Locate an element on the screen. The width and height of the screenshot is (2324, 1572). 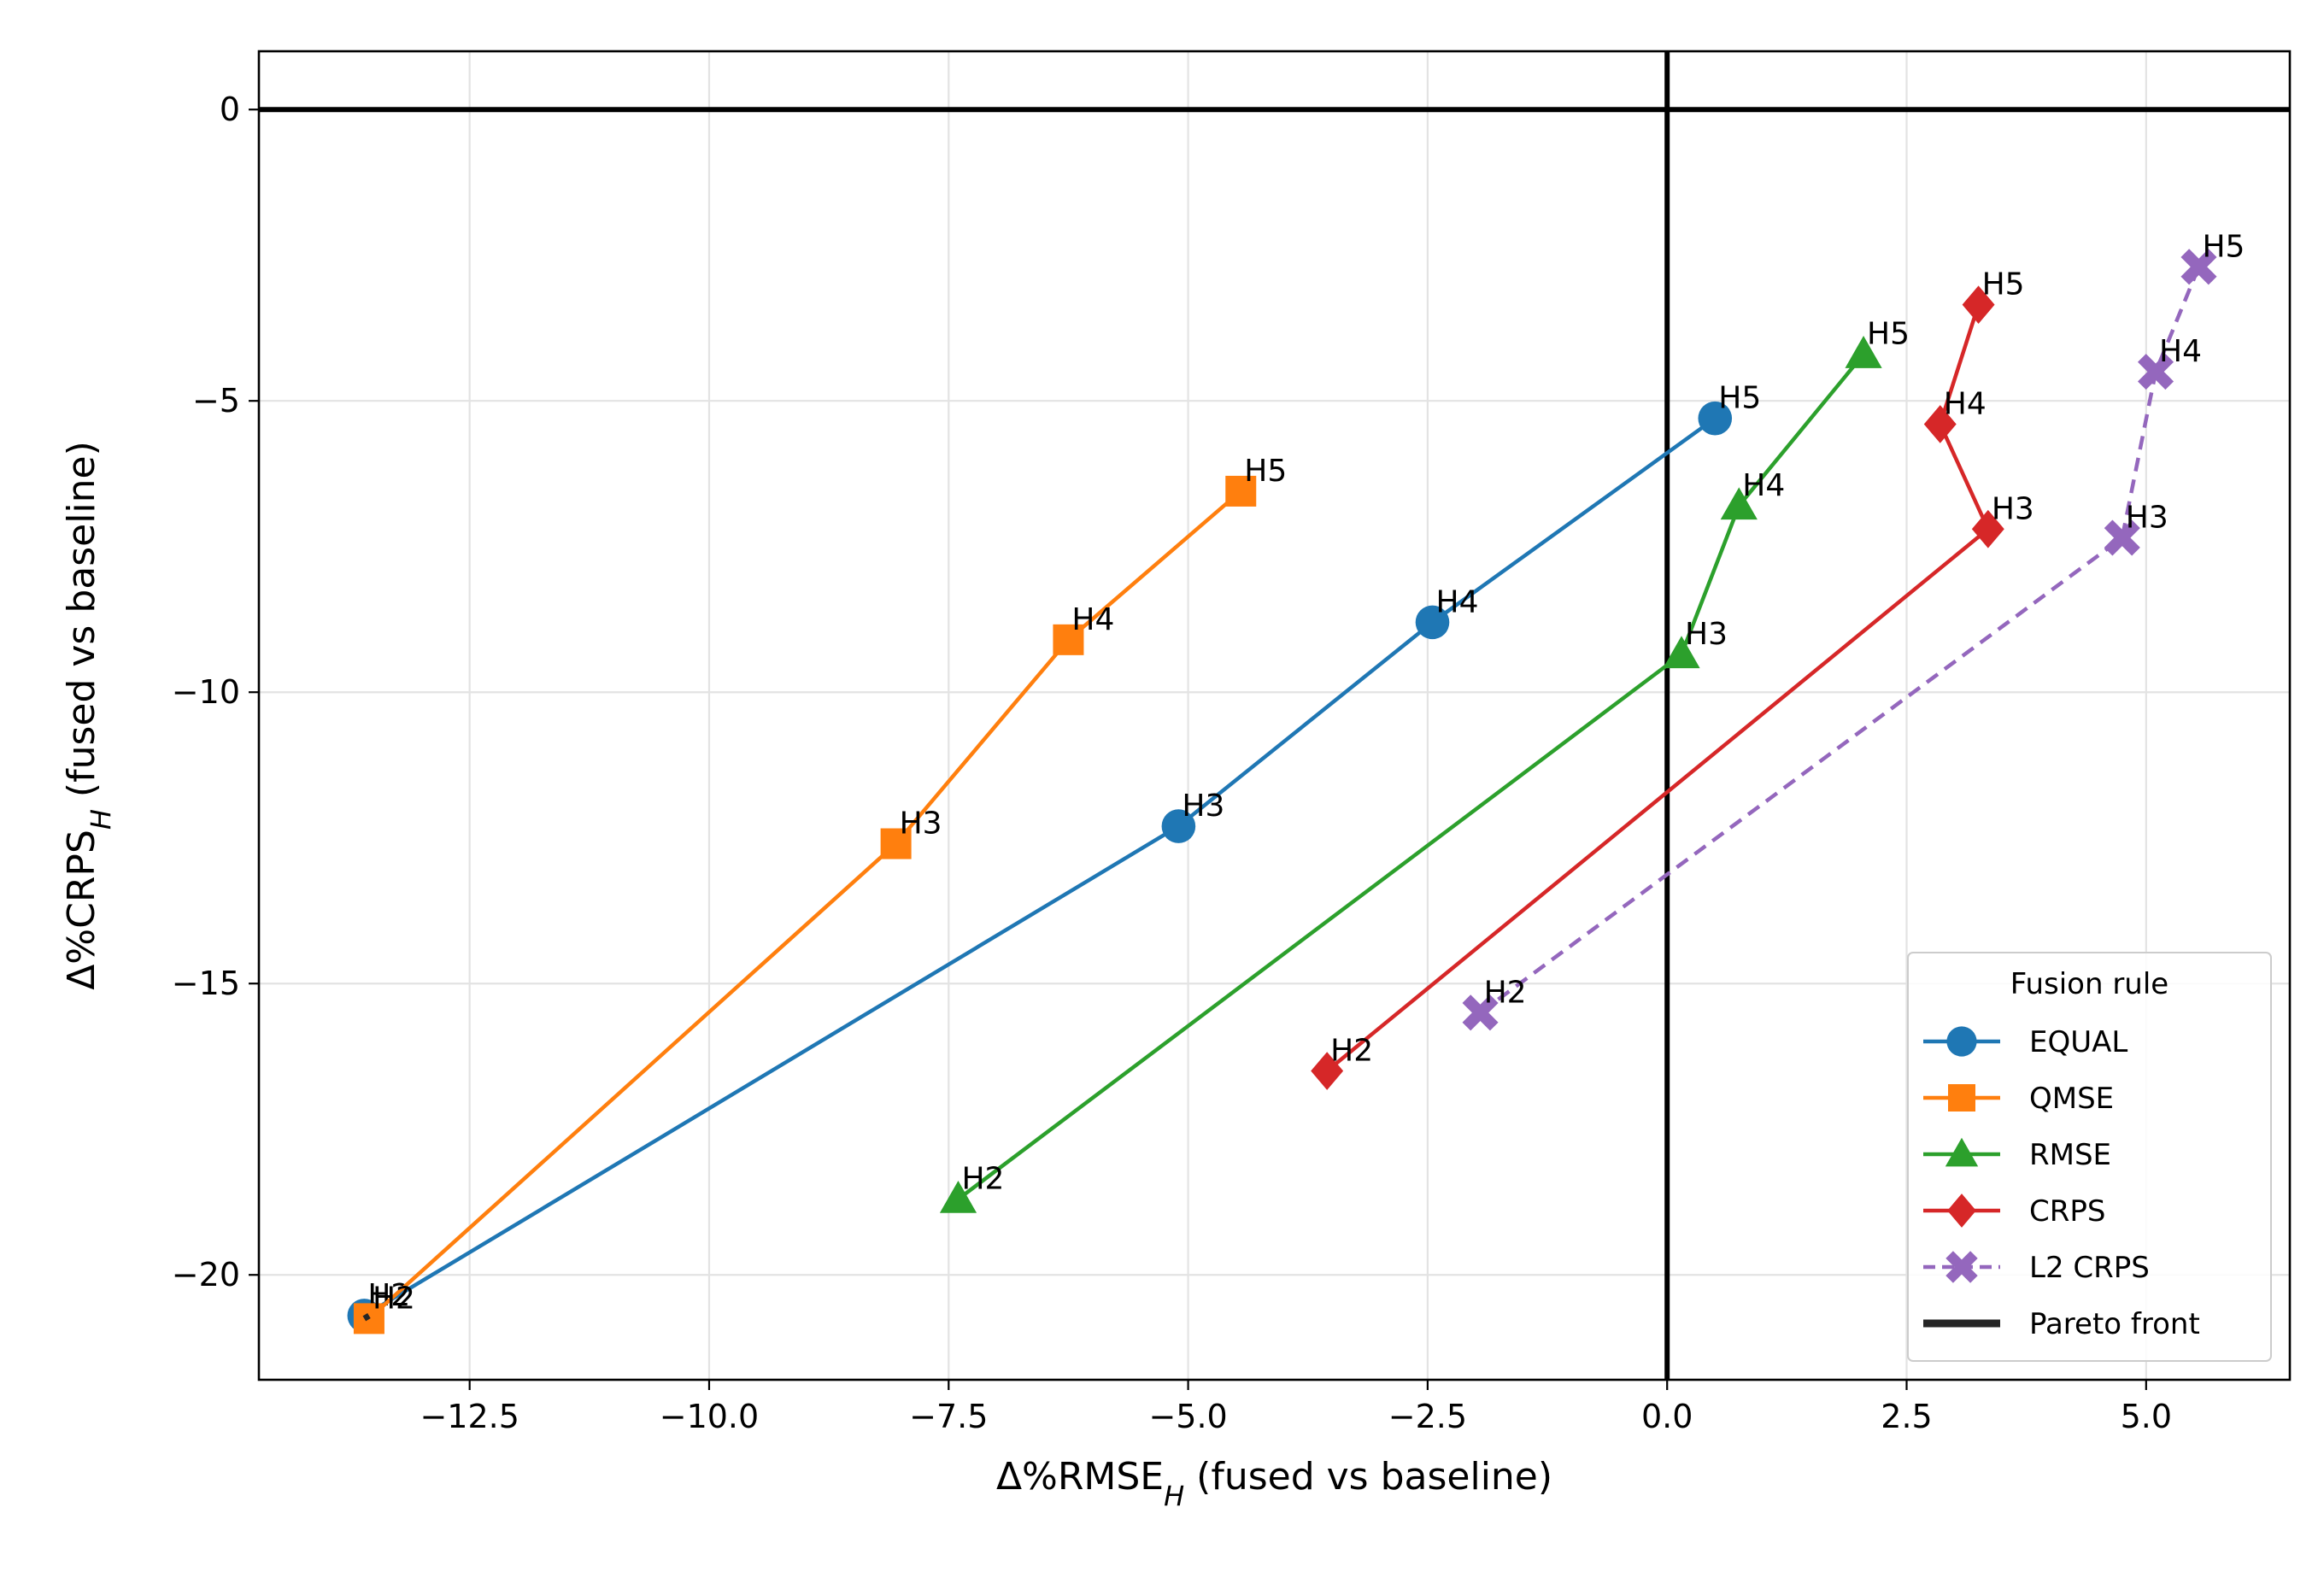
legend-title: Fusion rule is located at coordinates (2089, 984).